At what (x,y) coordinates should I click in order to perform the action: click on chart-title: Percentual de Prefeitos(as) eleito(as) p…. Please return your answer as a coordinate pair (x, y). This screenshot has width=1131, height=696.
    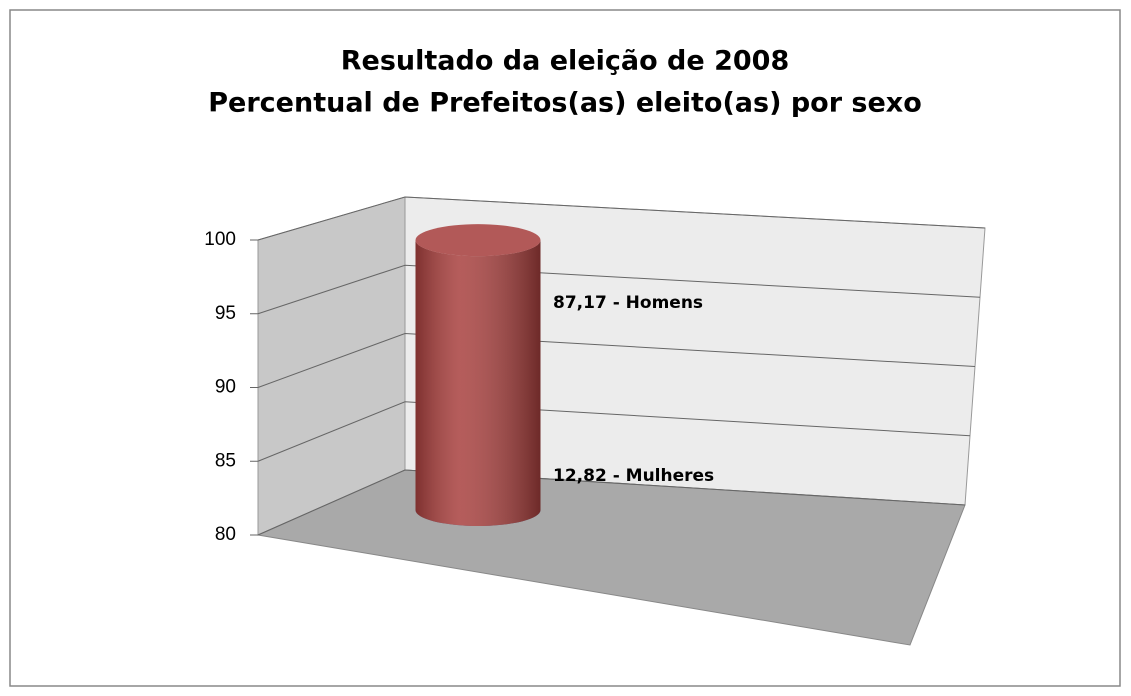
    Looking at the image, I should click on (565, 103).